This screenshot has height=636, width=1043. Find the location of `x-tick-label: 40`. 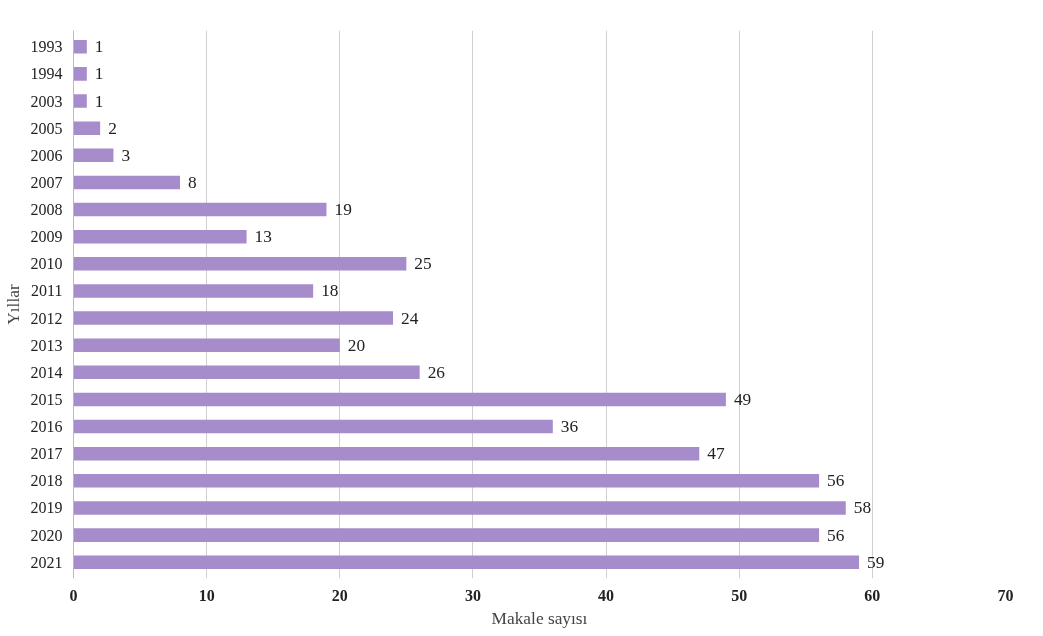

x-tick-label: 40 is located at coordinates (606, 595).